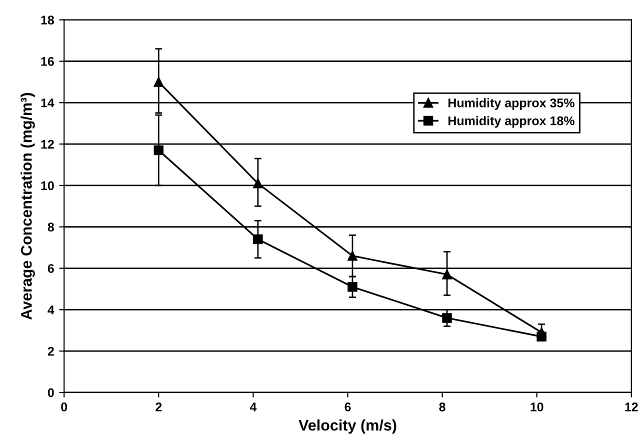 This screenshot has height=441, width=641. Describe the element at coordinates (51, 268) in the screenshot. I see `y-tick-label: 6` at that location.